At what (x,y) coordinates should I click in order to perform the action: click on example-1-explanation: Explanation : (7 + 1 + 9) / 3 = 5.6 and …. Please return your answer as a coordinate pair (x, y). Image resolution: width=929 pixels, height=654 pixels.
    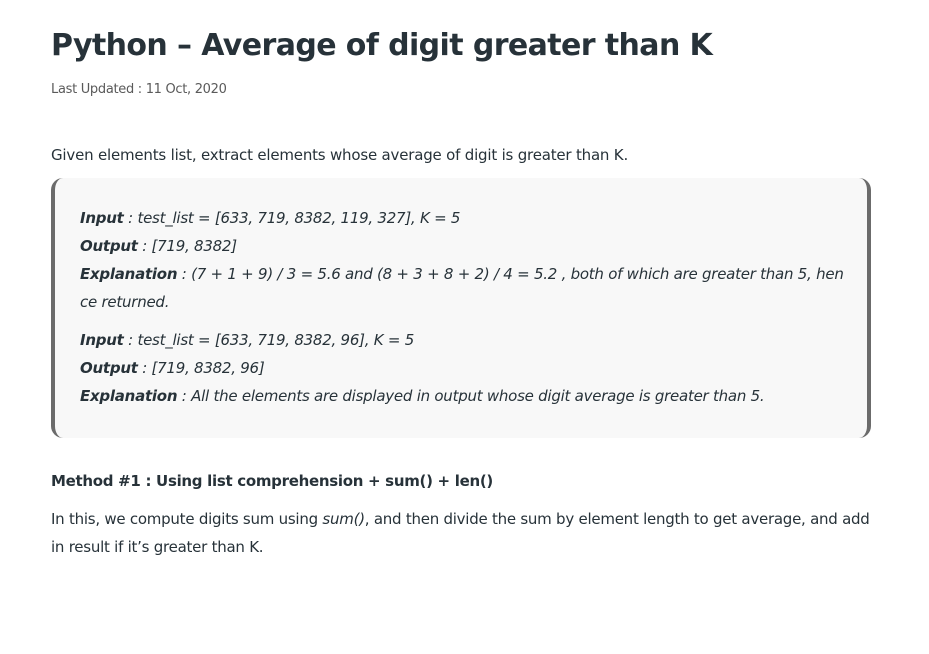
    Looking at the image, I should click on (465, 288).